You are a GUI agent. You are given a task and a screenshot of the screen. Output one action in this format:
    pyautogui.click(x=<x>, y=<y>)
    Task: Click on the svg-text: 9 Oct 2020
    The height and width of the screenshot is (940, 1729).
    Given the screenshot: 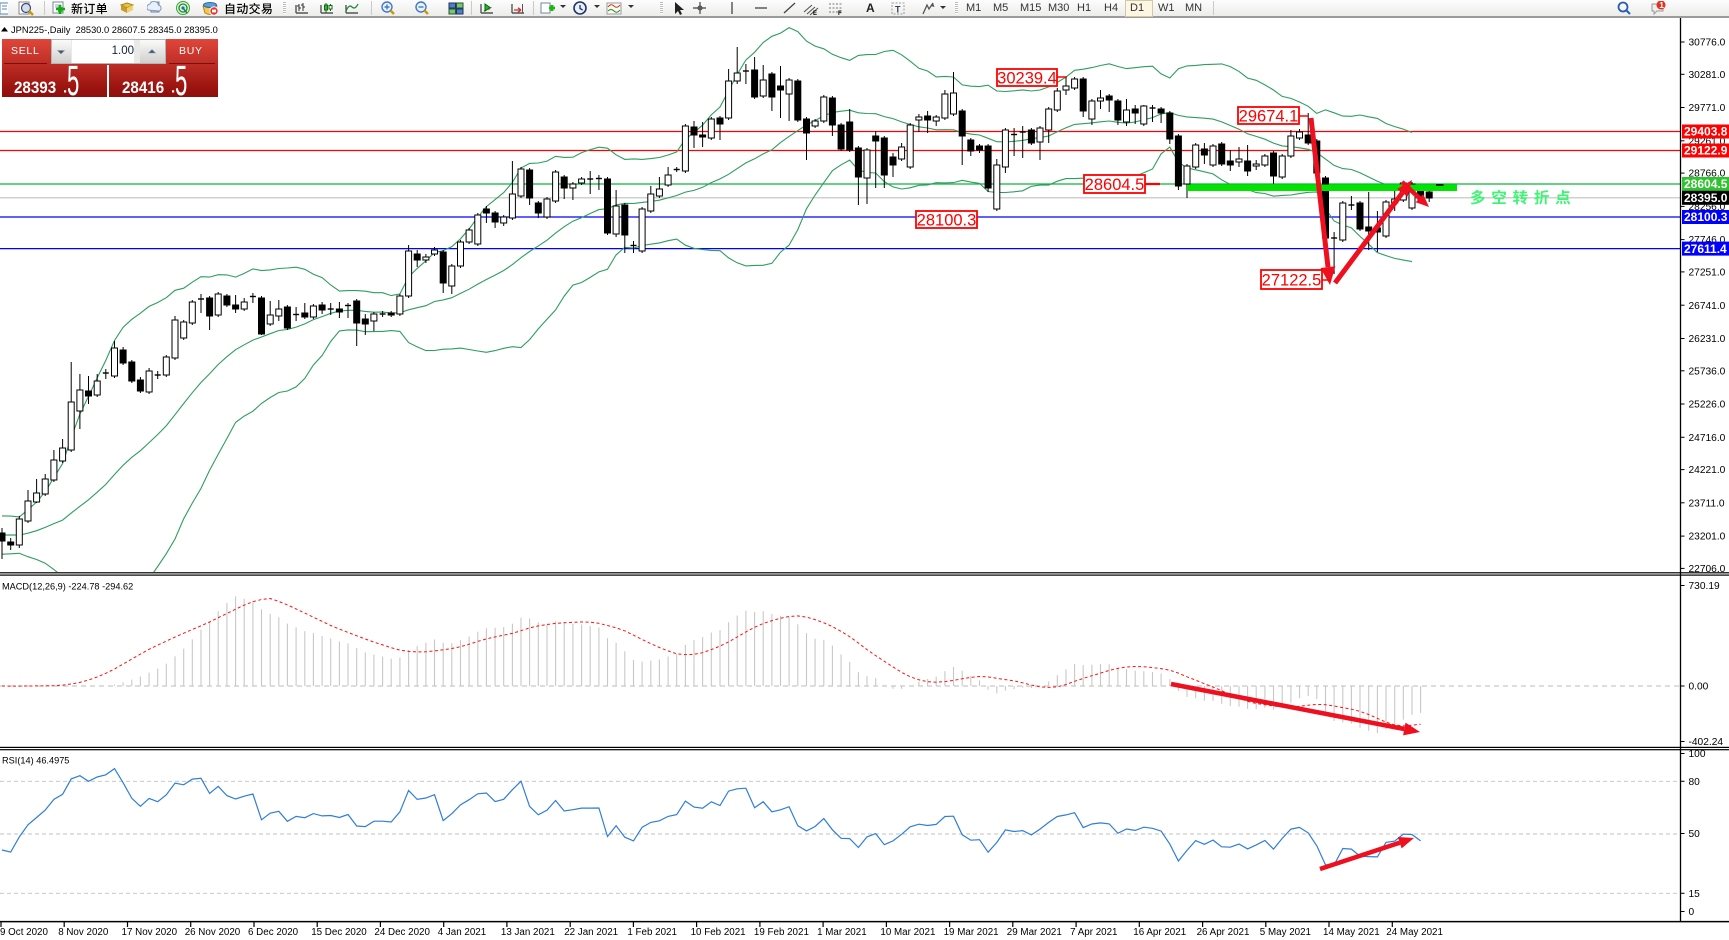 What is the action you would take?
    pyautogui.click(x=24, y=932)
    